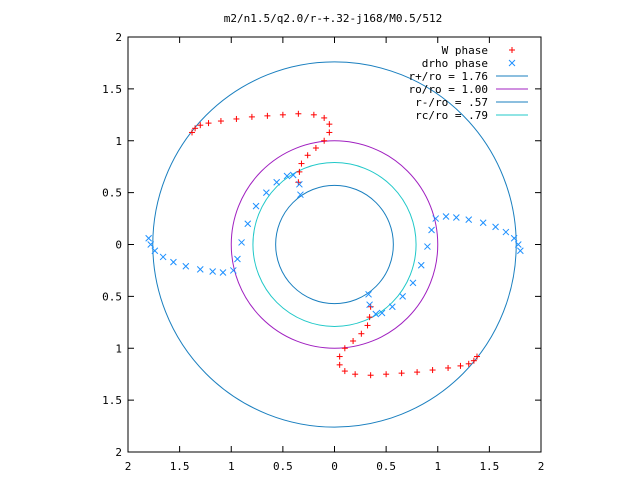 The height and width of the screenshot is (480, 640). Describe the element at coordinates (112, 193) in the screenshot. I see `y-tick-label-3: 0.5` at that location.